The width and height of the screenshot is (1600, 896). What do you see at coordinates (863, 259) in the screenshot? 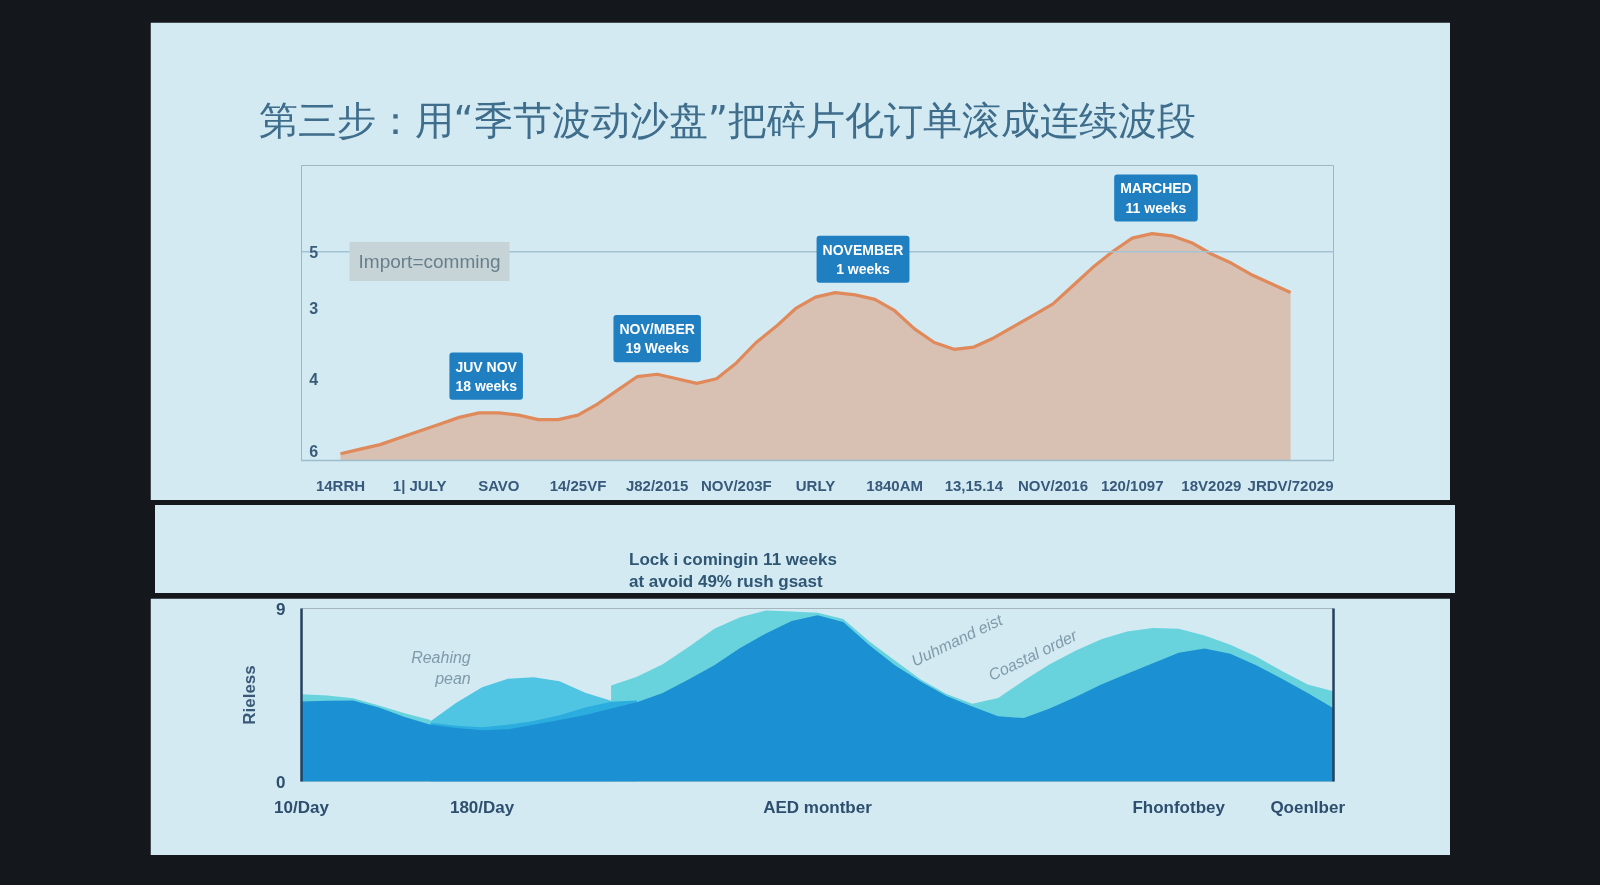
I see `annotation: NOVEMBER 1 weeks` at bounding box center [863, 259].